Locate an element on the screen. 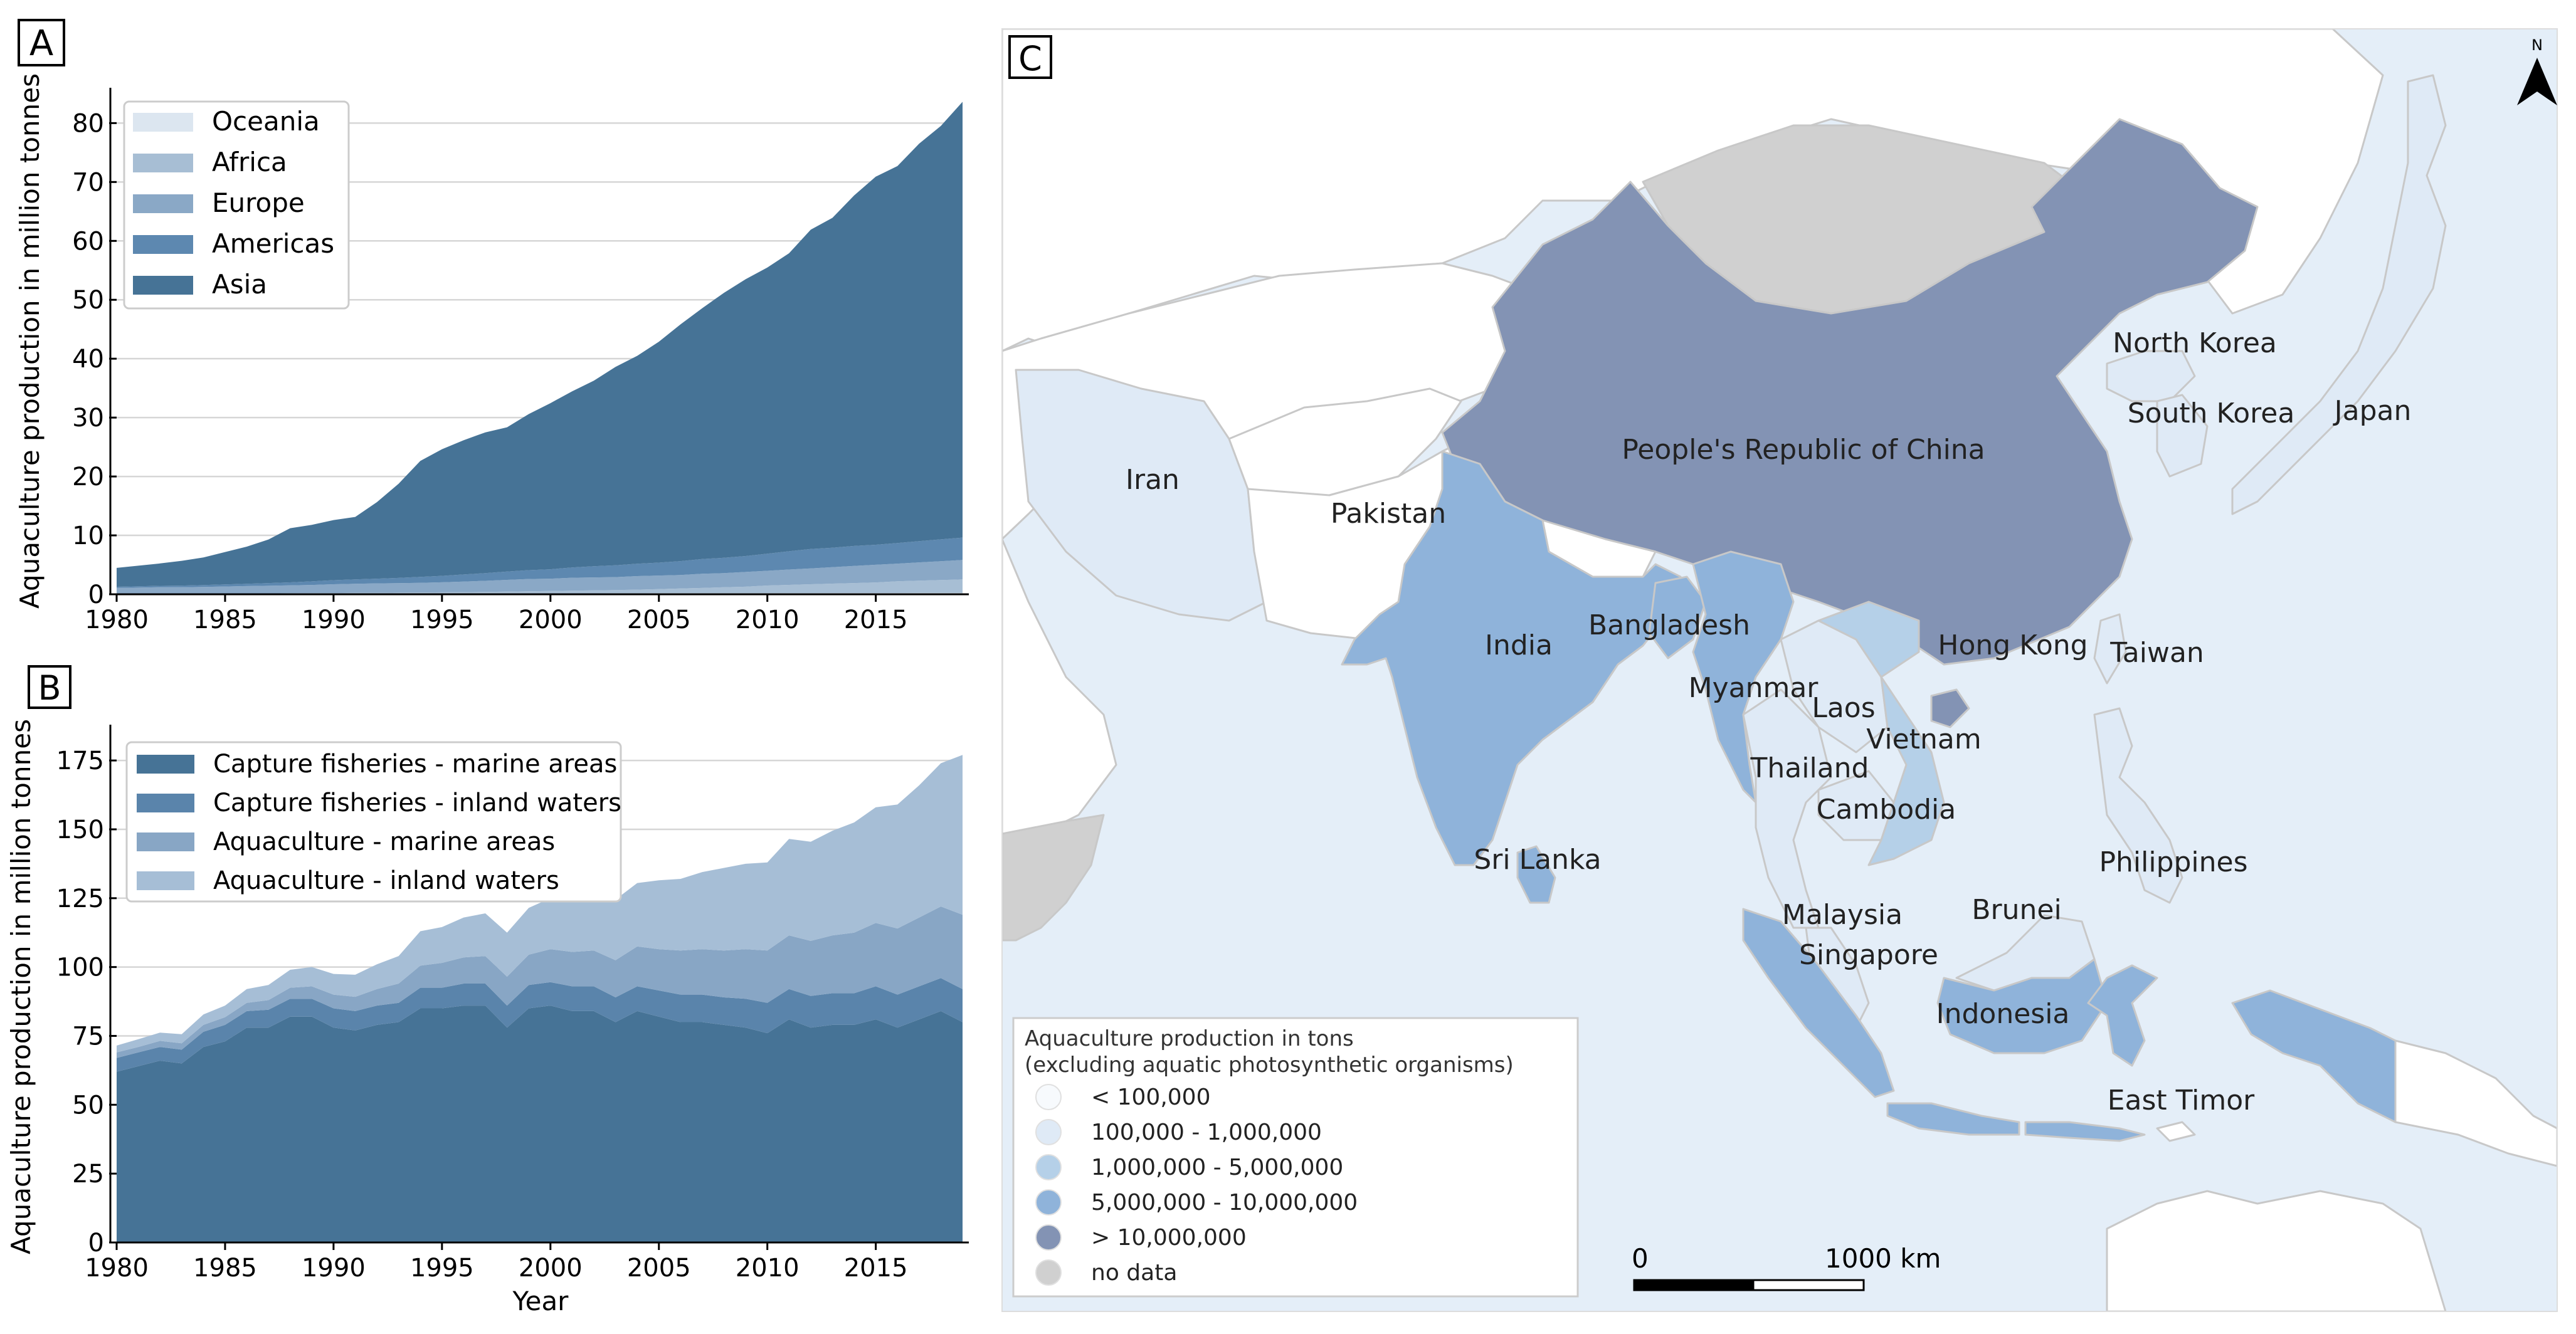 The height and width of the screenshot is (1334, 2576). vietnam-shape is located at coordinates (1881, 733).